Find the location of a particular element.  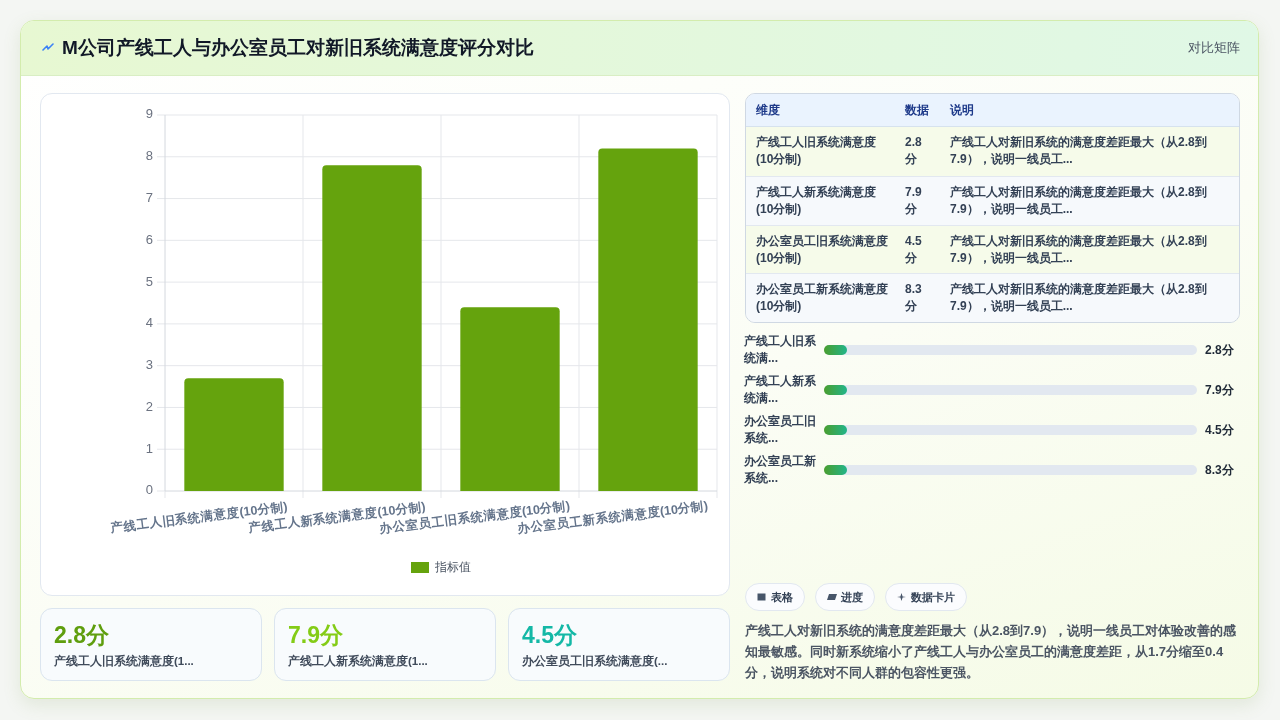

category-label: 数据 is located at coordinates (917, 110).